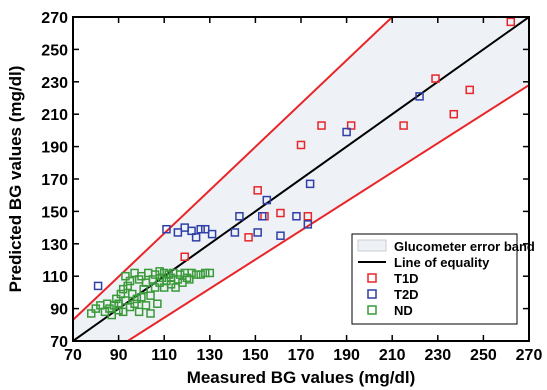  What do you see at coordinates (346, 355) in the screenshot?
I see `x-tick-label: 190` at bounding box center [346, 355].